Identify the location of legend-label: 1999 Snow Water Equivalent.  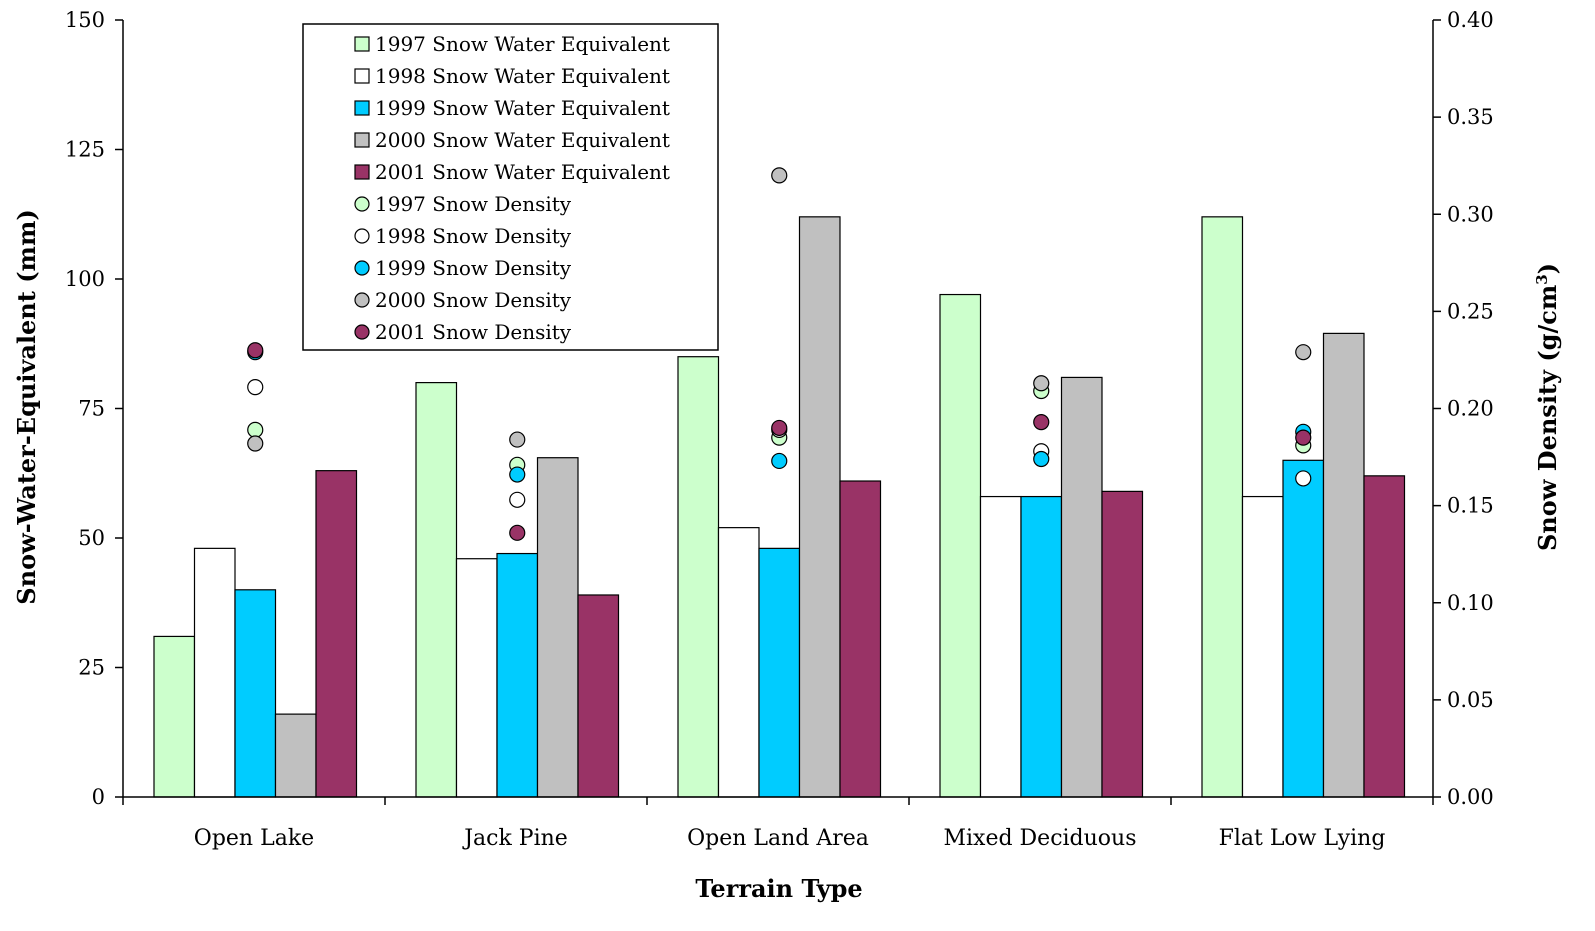
(522, 108).